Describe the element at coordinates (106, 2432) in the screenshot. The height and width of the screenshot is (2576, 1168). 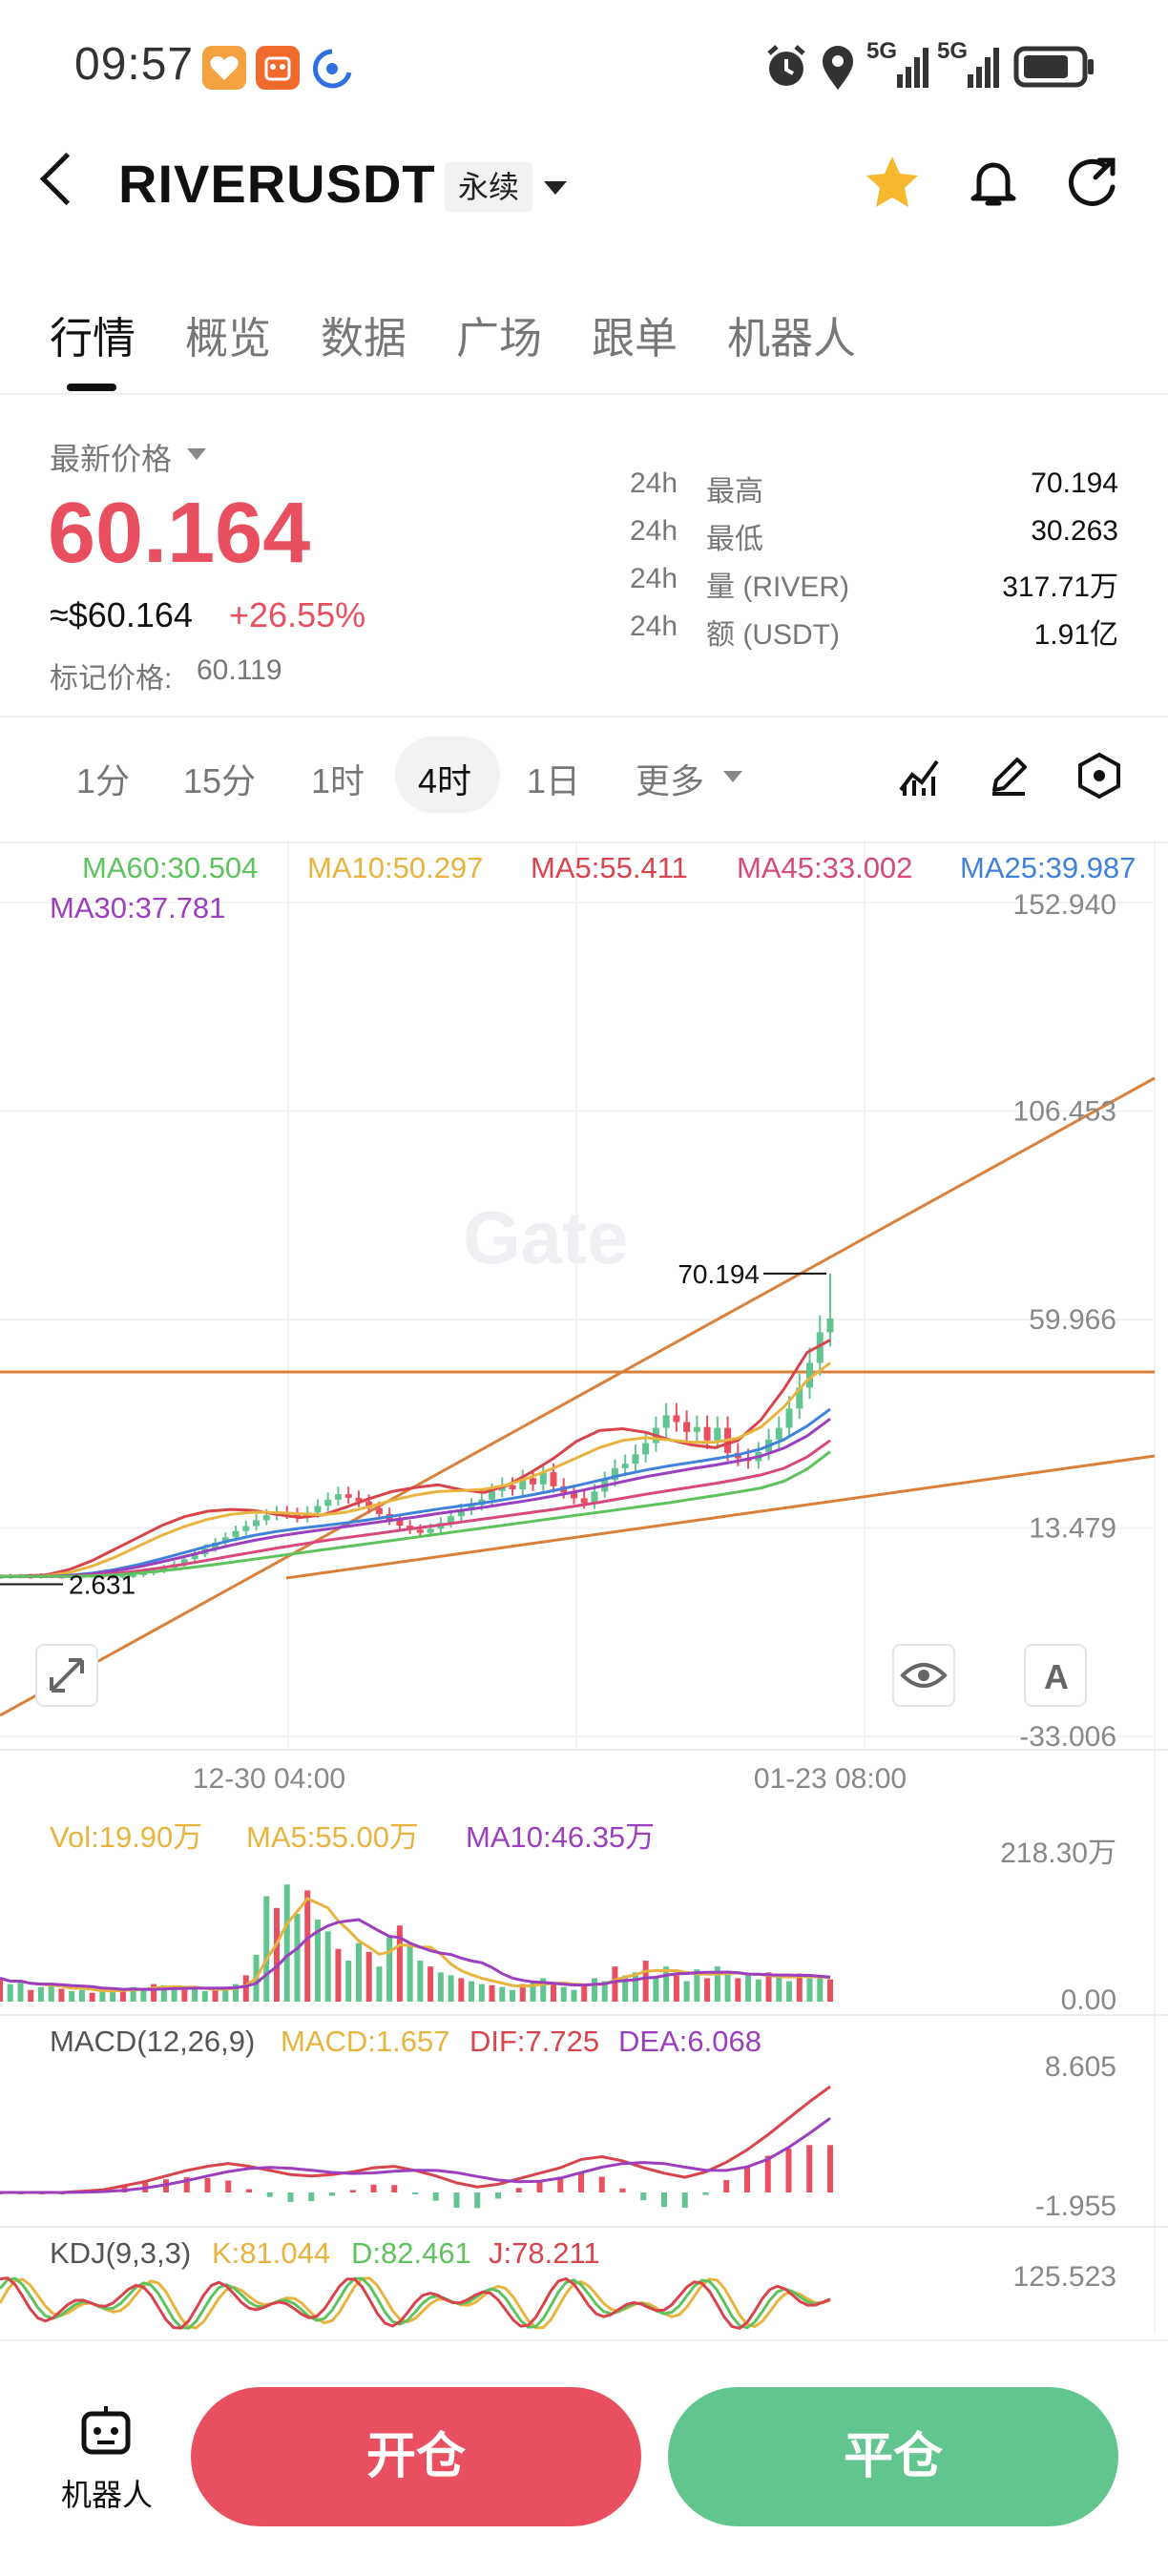
I see `robot-icon` at that location.